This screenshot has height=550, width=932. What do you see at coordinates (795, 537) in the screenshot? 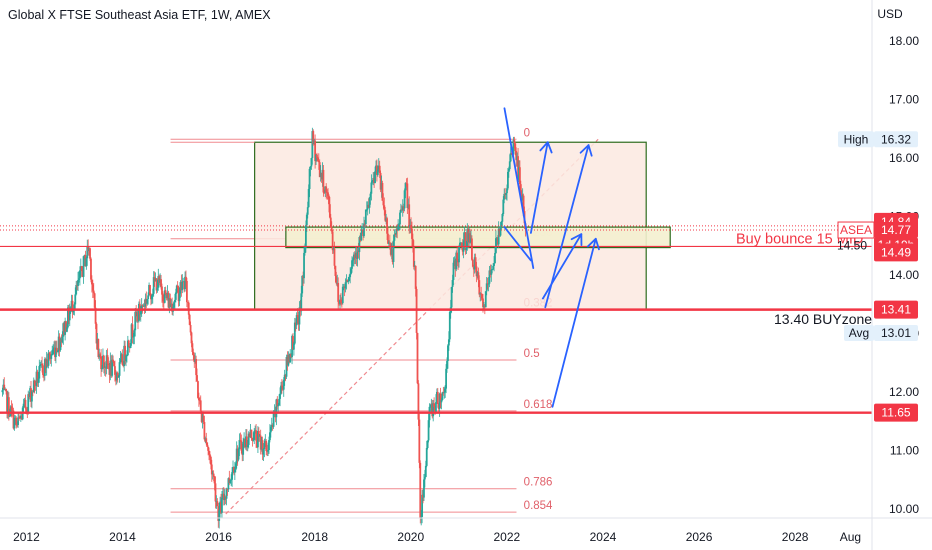
I see `x-tick-label: 2028` at bounding box center [795, 537].